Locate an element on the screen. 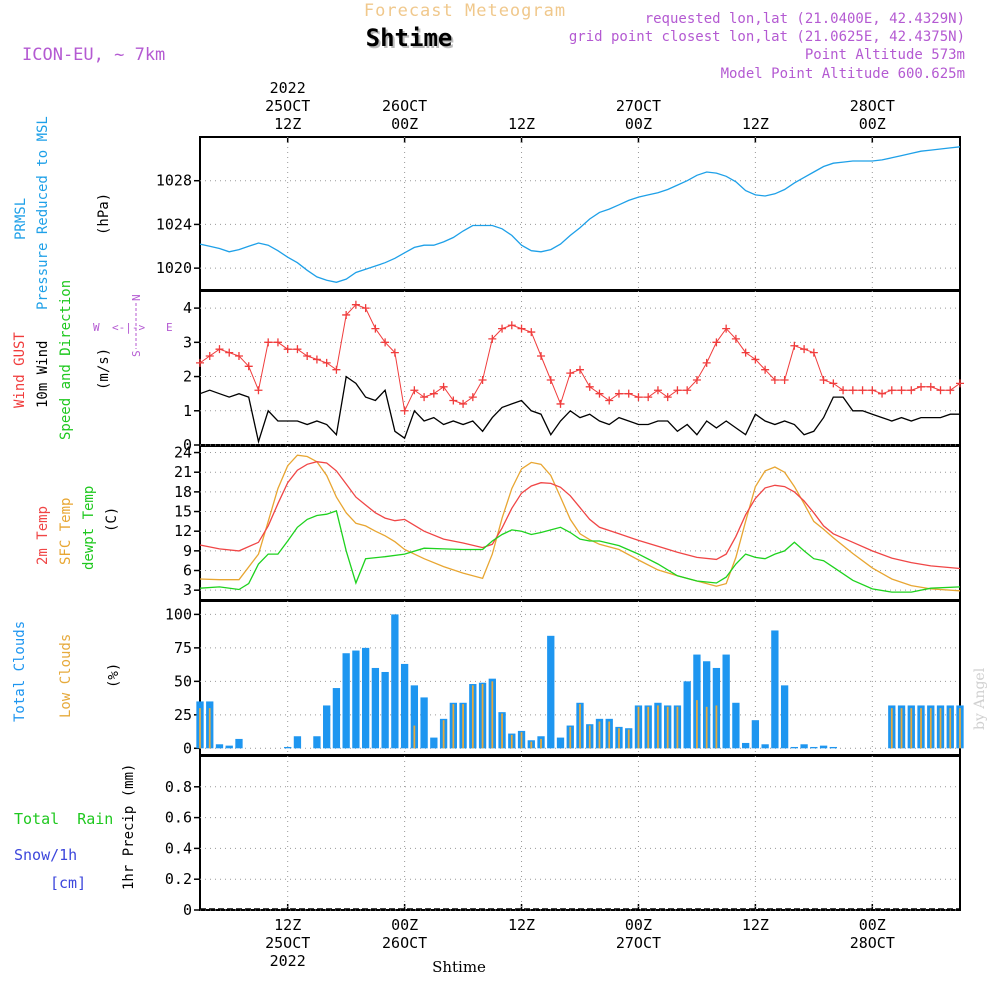 This screenshot has height=1000, width=1000. speed-direction-label: Speed and Direction is located at coordinates (66, 360).